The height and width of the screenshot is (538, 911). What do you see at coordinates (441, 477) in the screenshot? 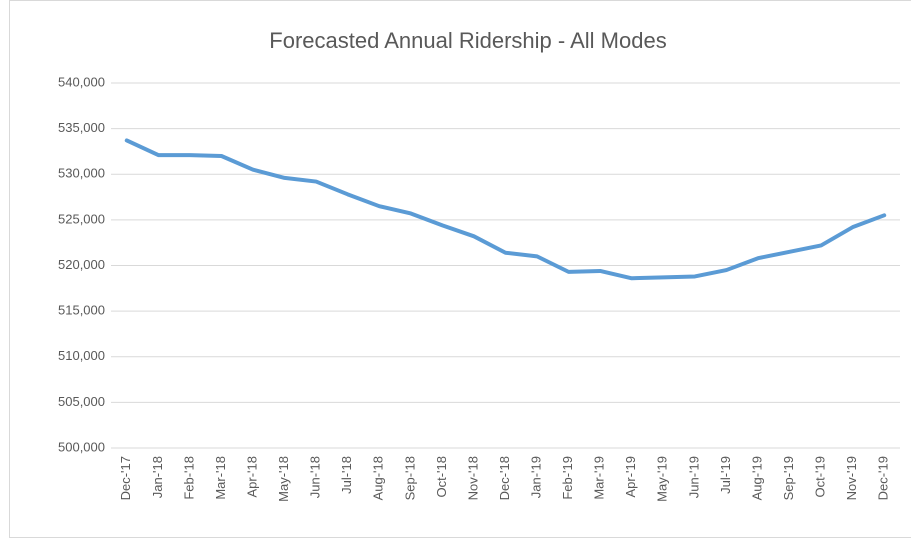
I see `x-tick-label: Oct-'18` at bounding box center [441, 477].